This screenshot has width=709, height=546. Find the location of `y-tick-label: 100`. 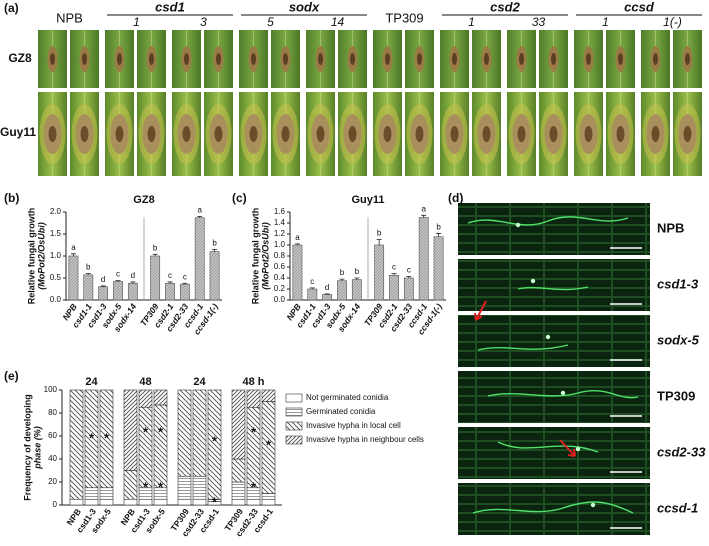

y-tick-label: 100 is located at coordinates (51, 389).